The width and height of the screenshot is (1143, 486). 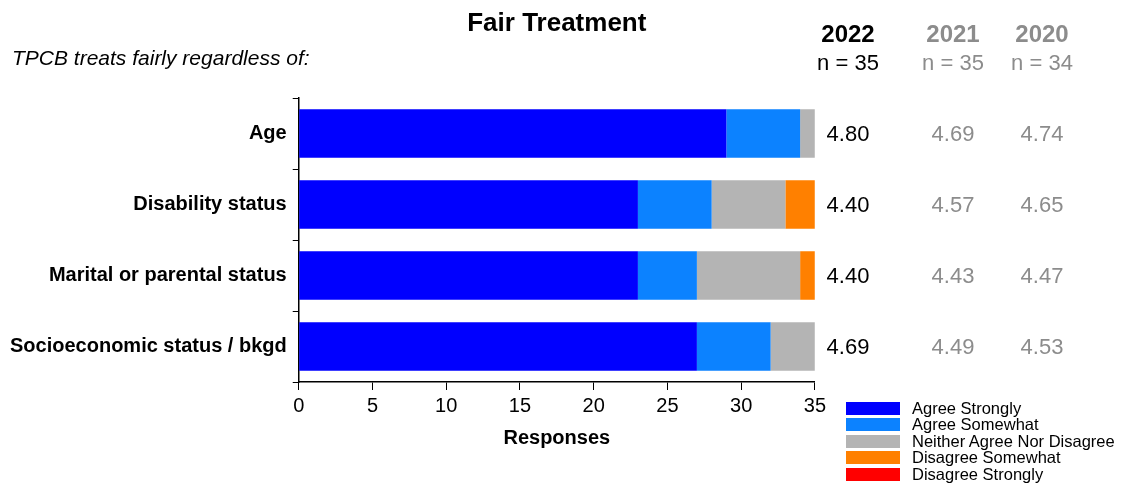 I want to click on chart-subtitle: TPCB treats fairly regardless of:, so click(x=161, y=58).